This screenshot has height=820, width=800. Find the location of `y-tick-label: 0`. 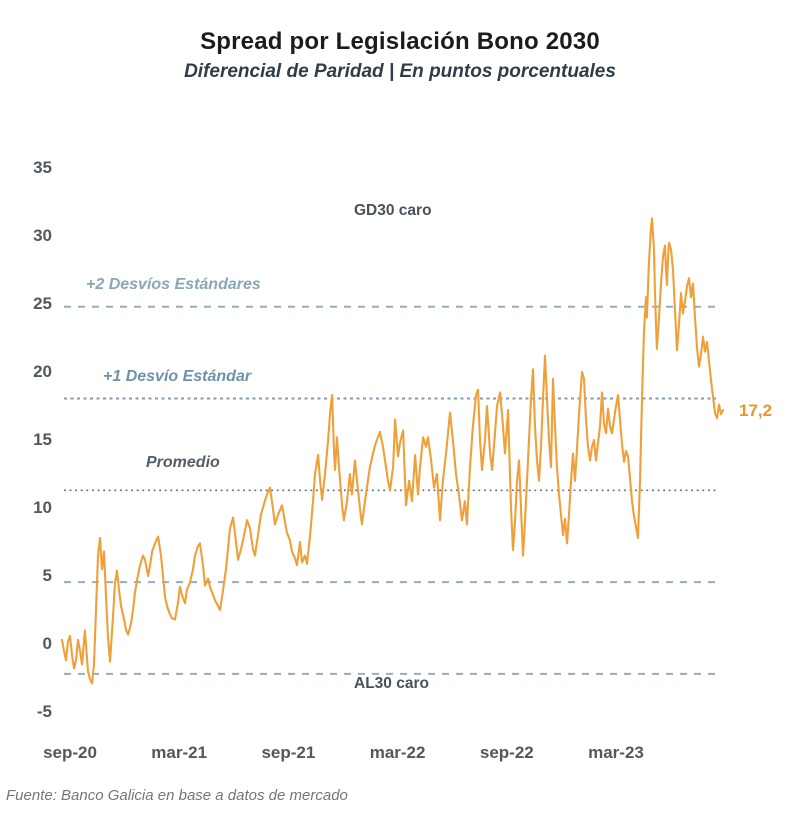

y-tick-label: 0 is located at coordinates (47, 643).